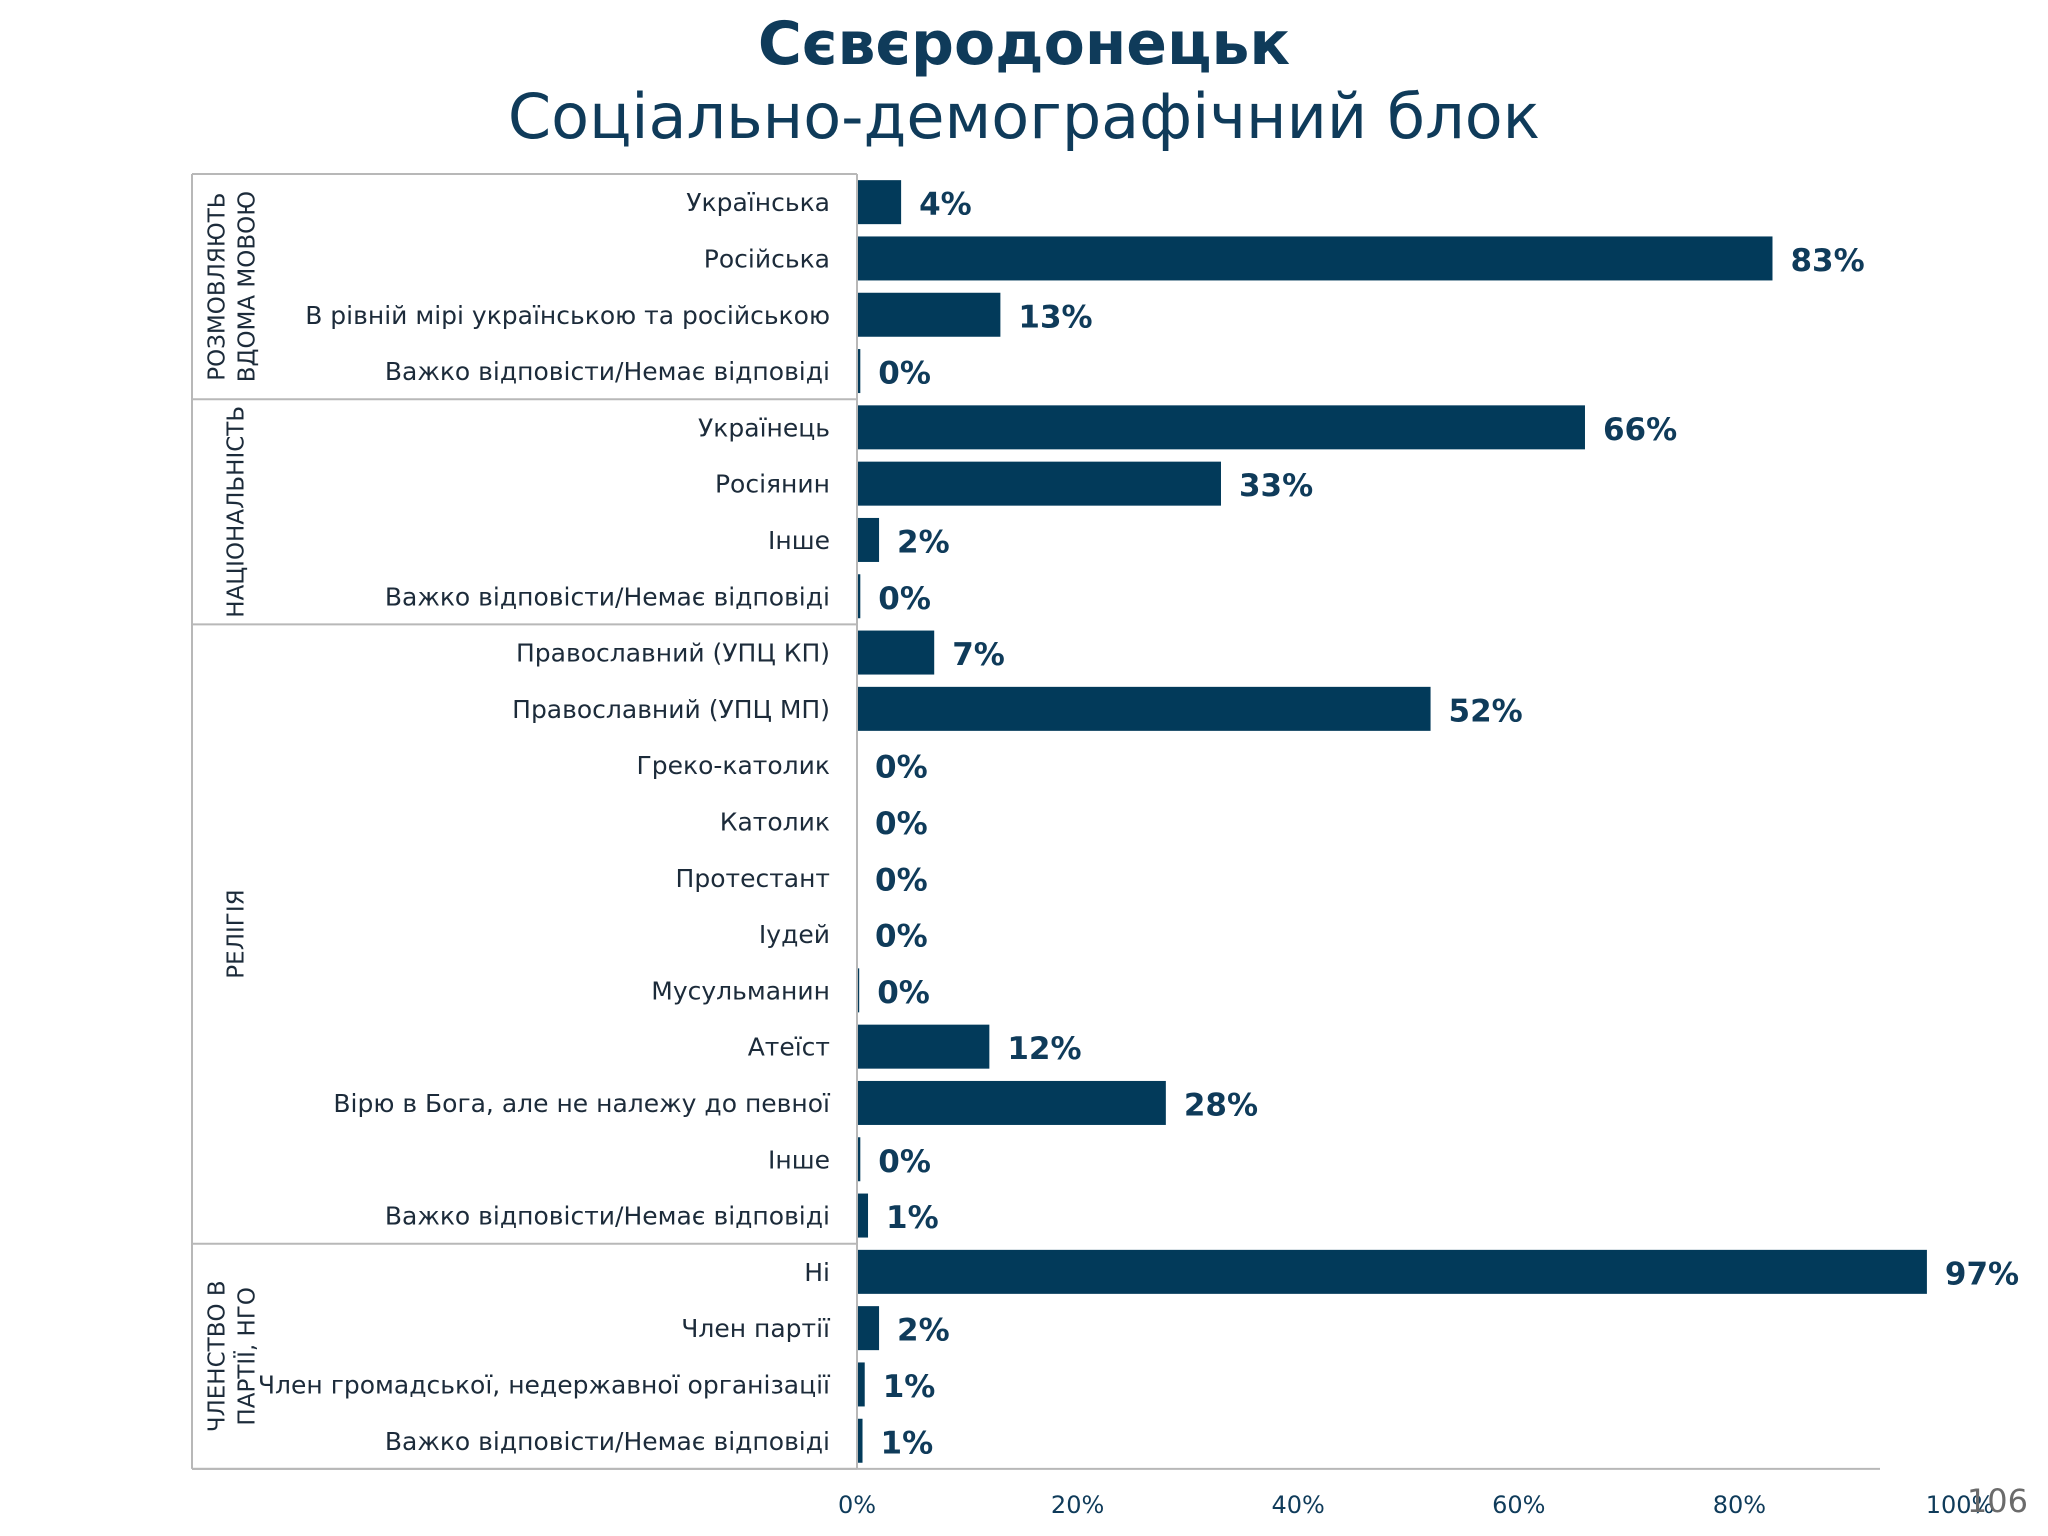  I want to click on value-label: 66%, so click(1640, 430).